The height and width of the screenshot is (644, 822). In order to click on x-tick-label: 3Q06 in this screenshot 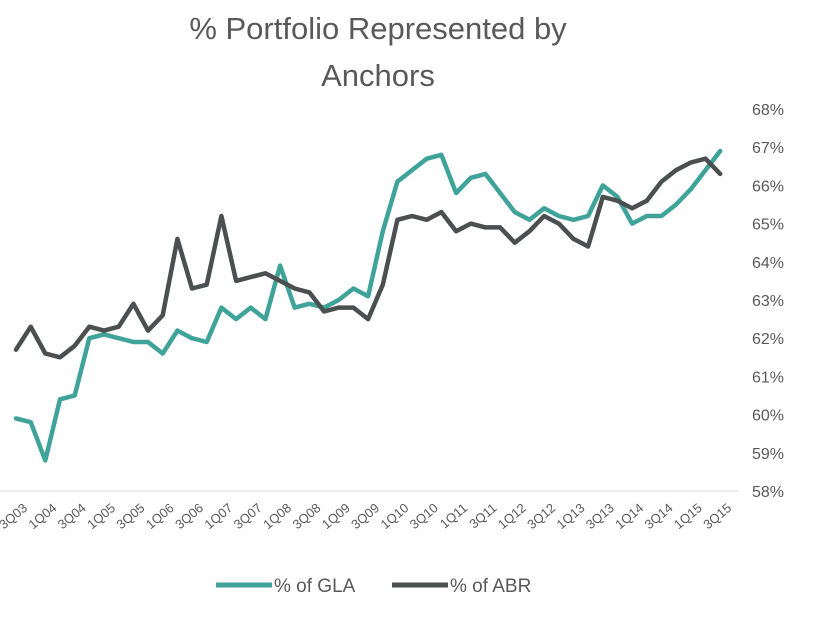, I will do `click(189, 516)`.